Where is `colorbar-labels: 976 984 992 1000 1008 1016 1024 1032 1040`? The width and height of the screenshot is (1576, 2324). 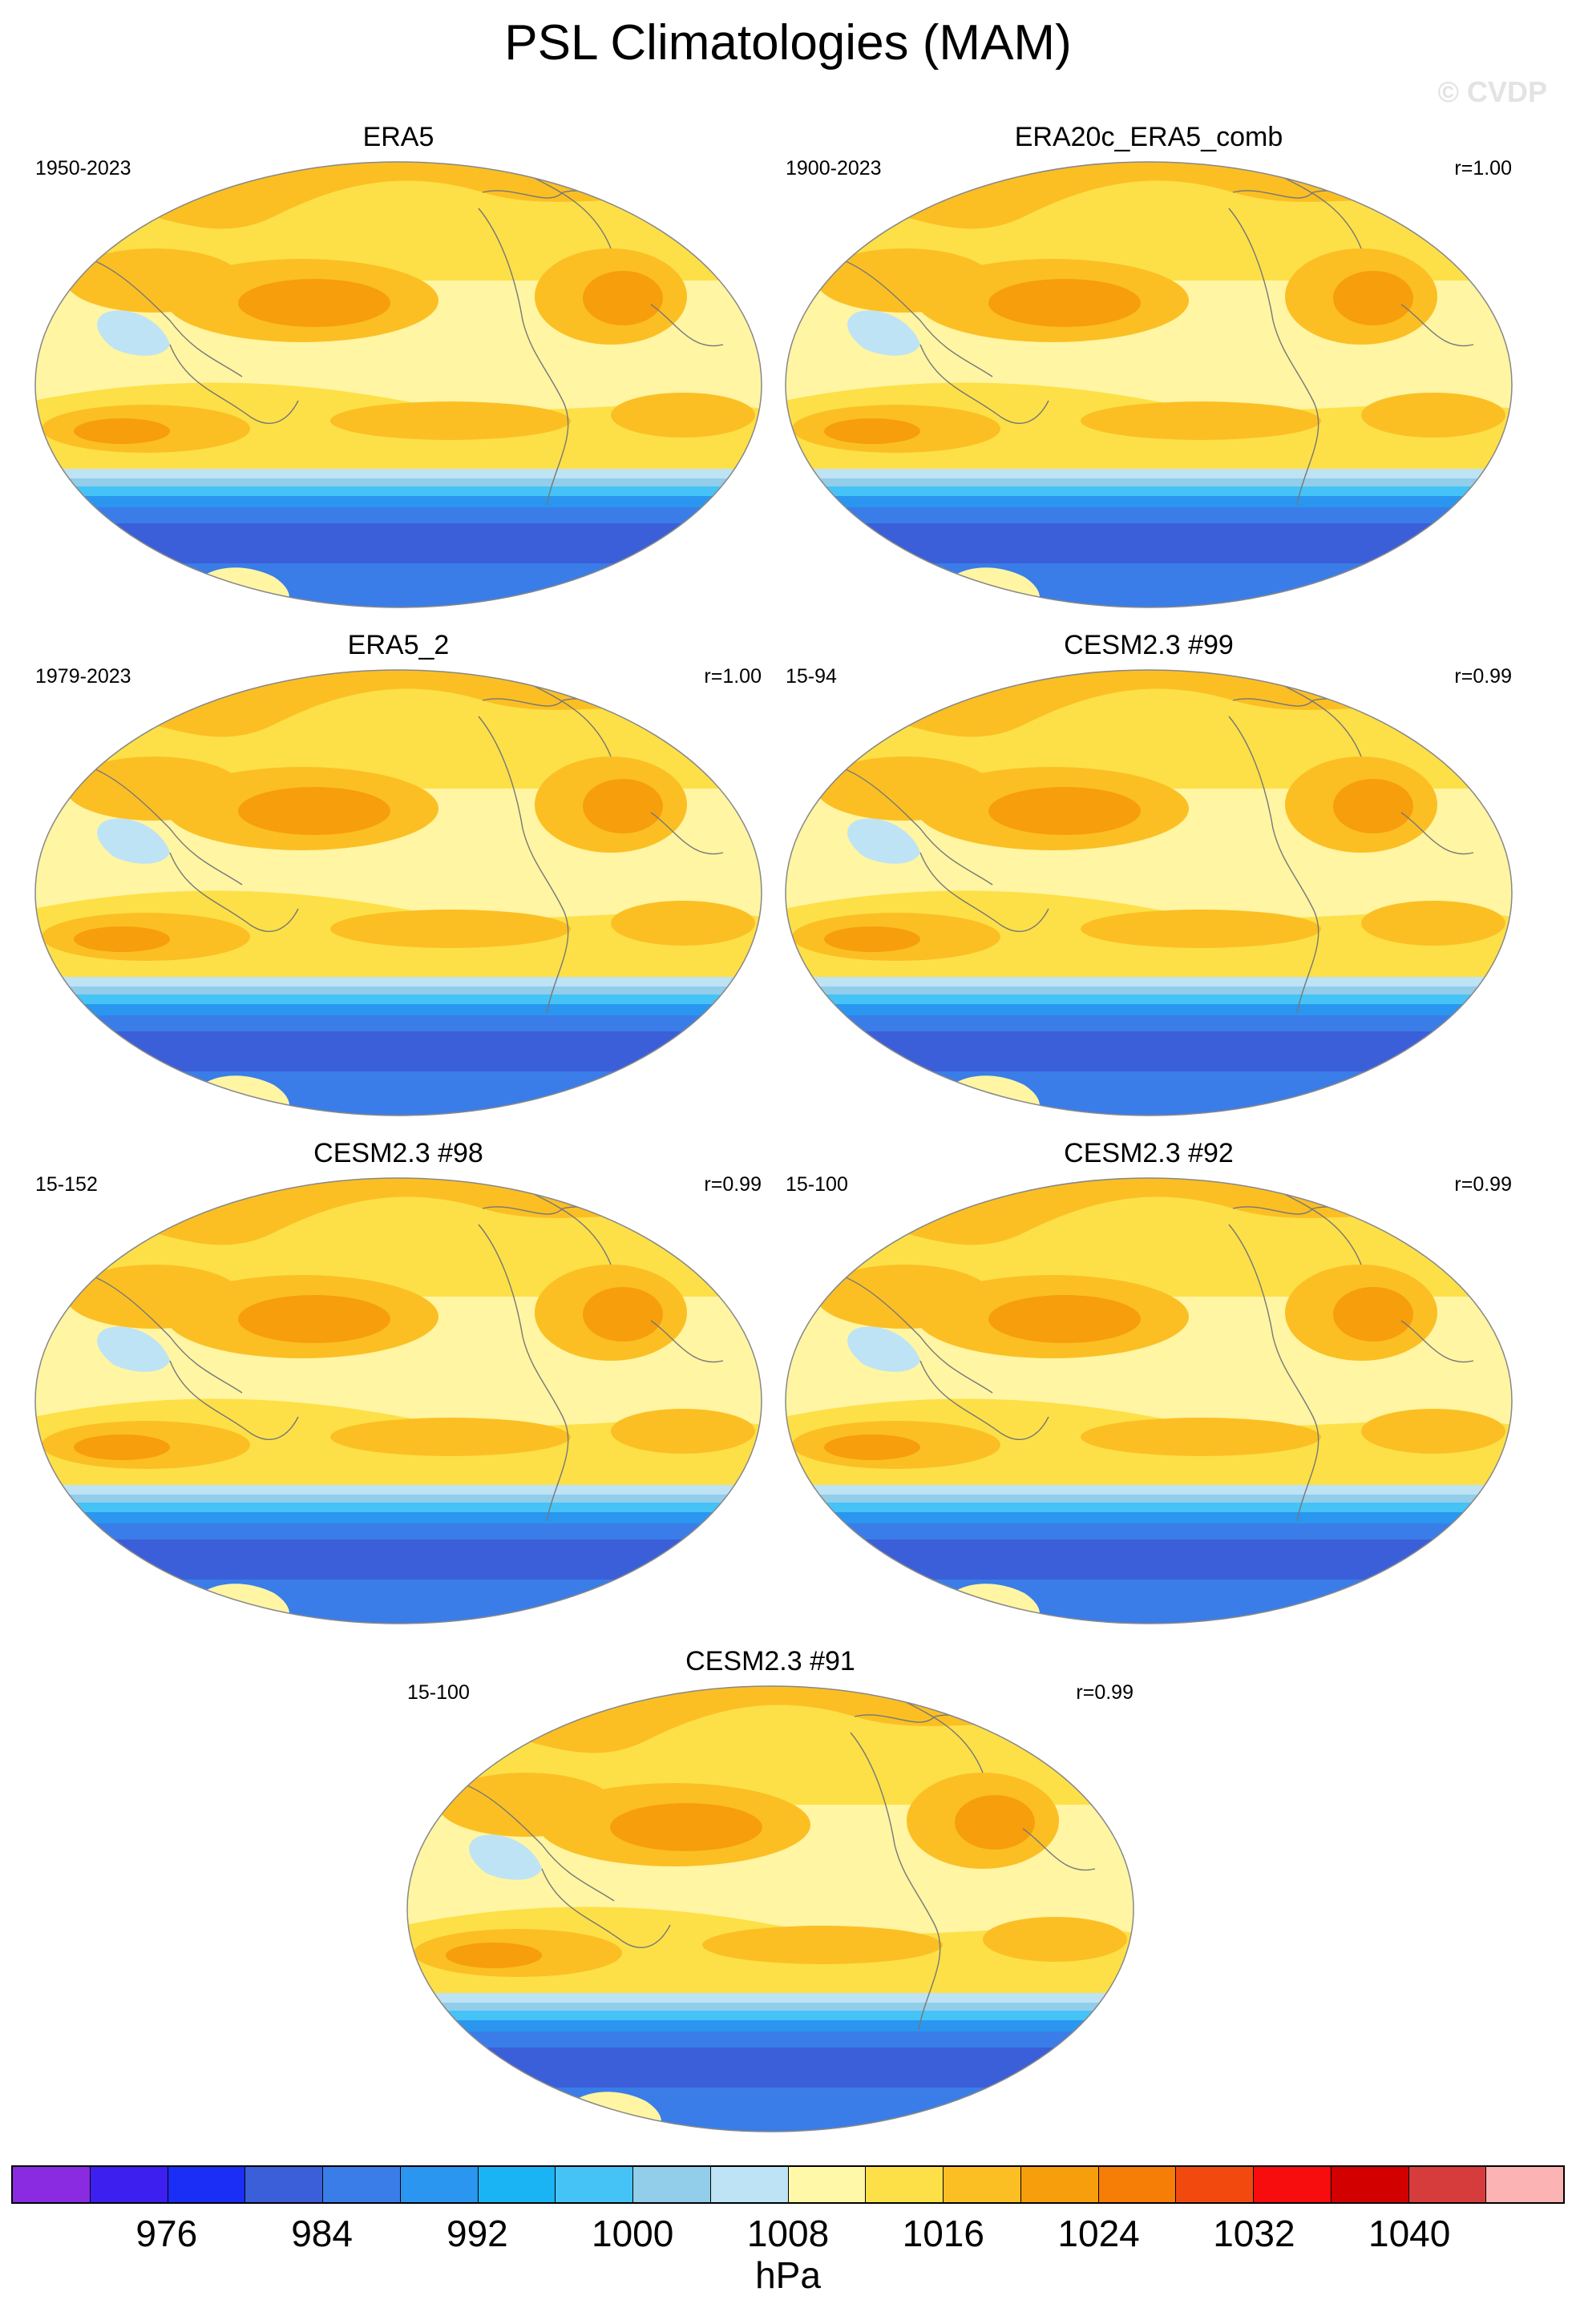
colorbar-labels: 976 984 992 1000 1008 1016 1024 1032 1040 is located at coordinates (788, 2234).